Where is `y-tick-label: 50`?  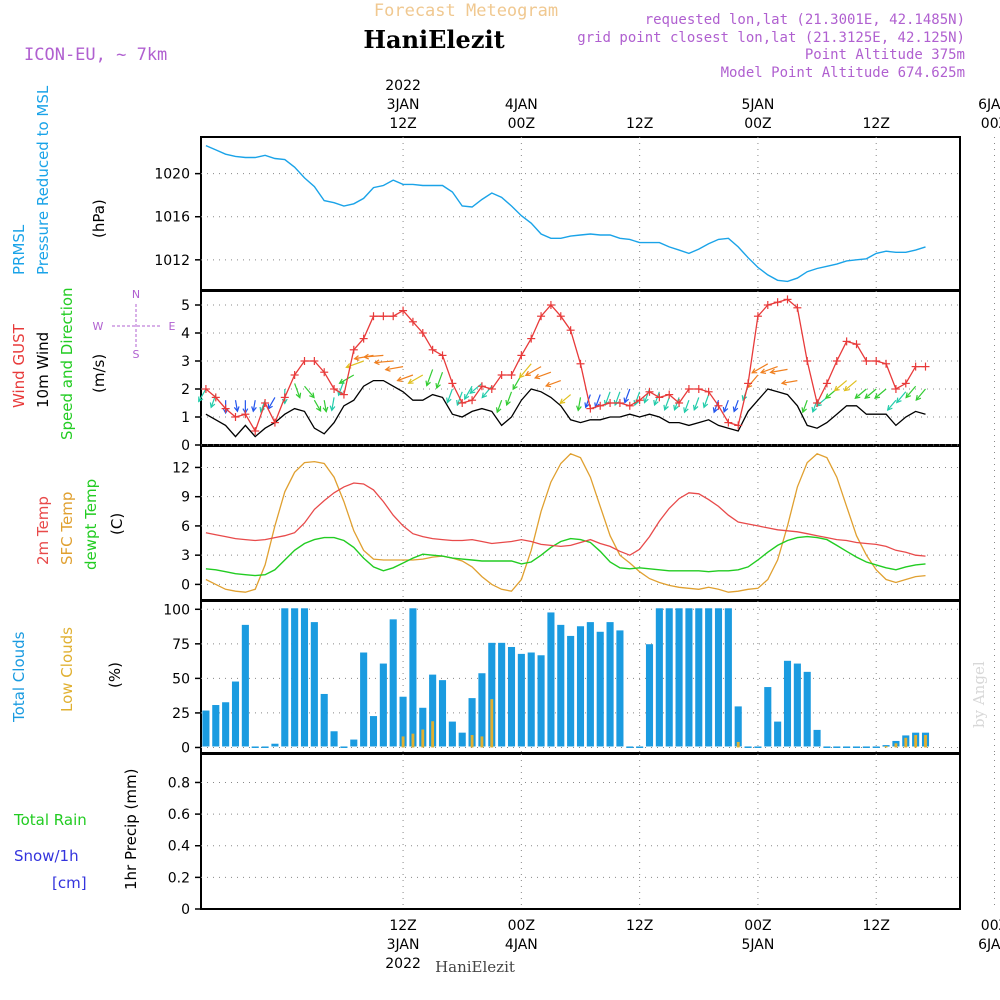 y-tick-label: 50 is located at coordinates (181, 679).